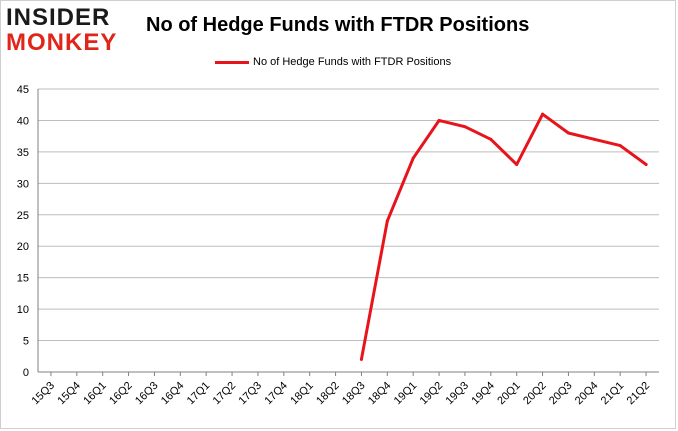 The height and width of the screenshot is (431, 678). What do you see at coordinates (23, 247) in the screenshot?
I see `y-tick-label: 20` at bounding box center [23, 247].